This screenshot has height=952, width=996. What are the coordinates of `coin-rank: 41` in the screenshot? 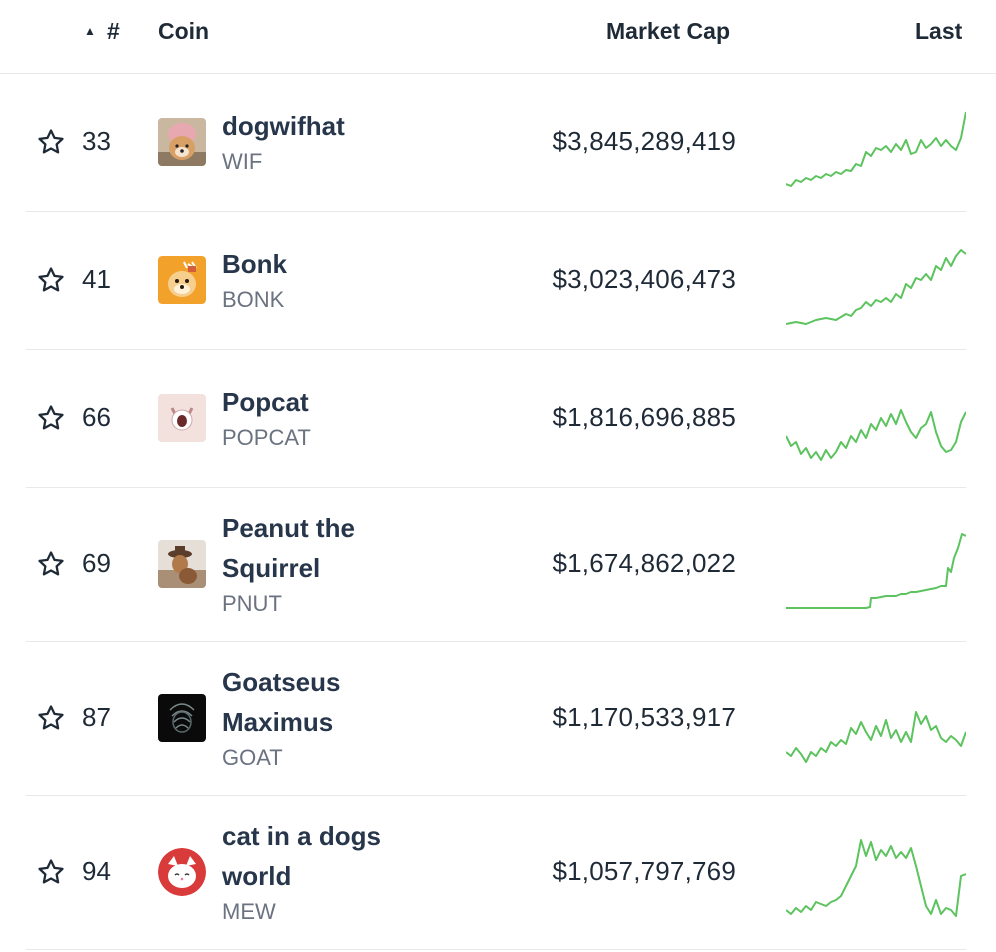 It's located at (96, 279).